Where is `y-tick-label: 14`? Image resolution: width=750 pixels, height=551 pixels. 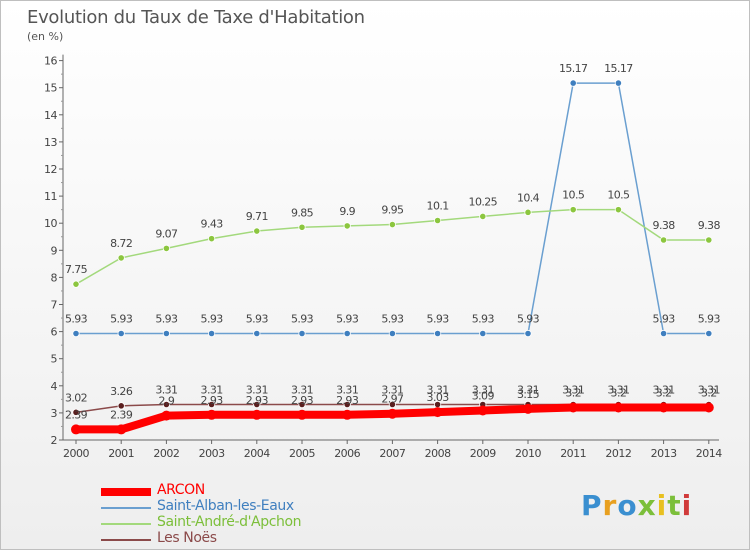 y-tick-label: 14 is located at coordinates (50, 115).